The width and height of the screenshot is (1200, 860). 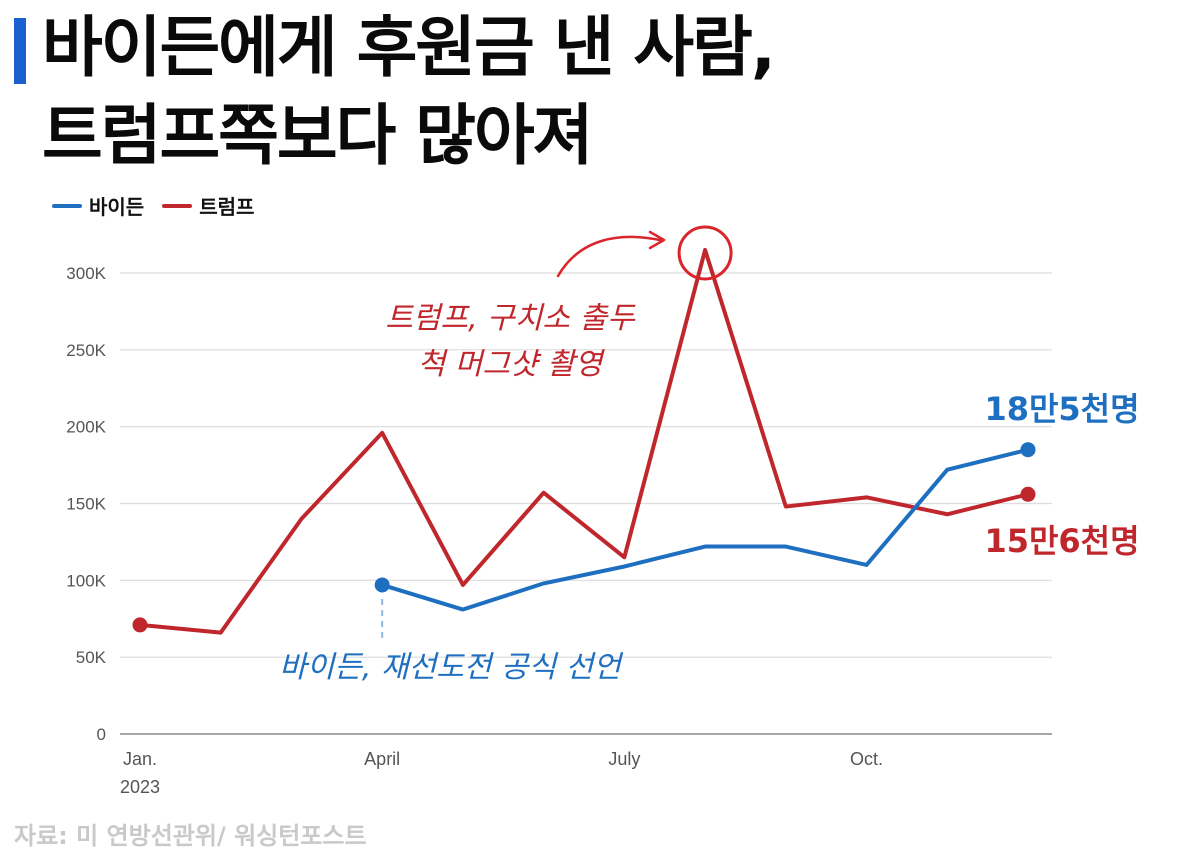 I want to click on endpoint-dot-trump-start, so click(x=140, y=625).